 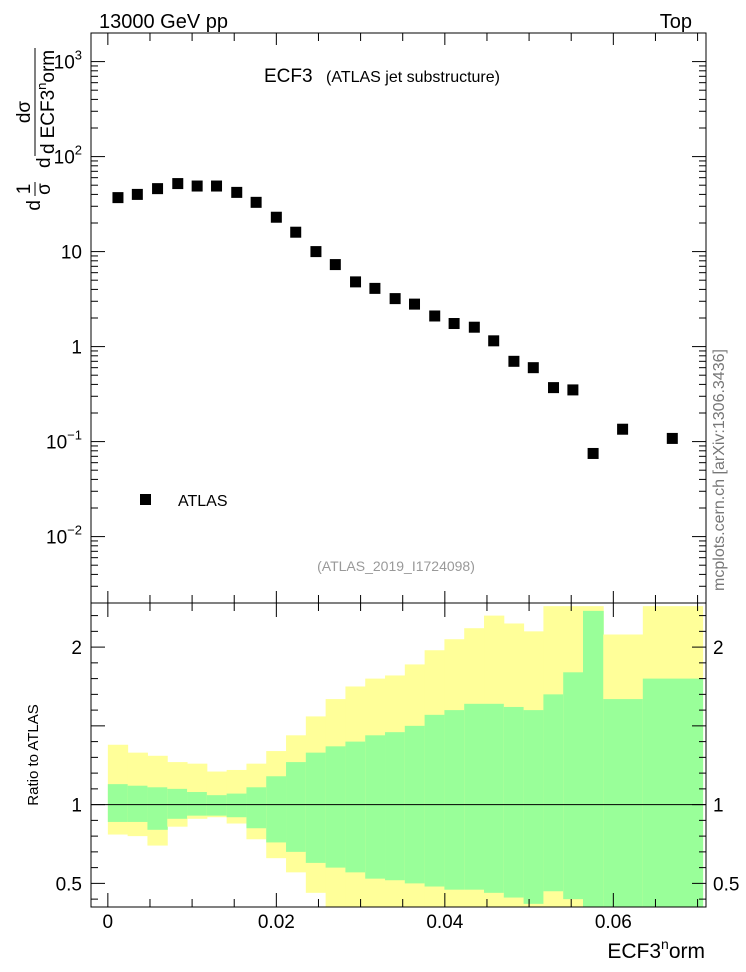 I want to click on main-ytick-label: 1, so click(x=76, y=348).